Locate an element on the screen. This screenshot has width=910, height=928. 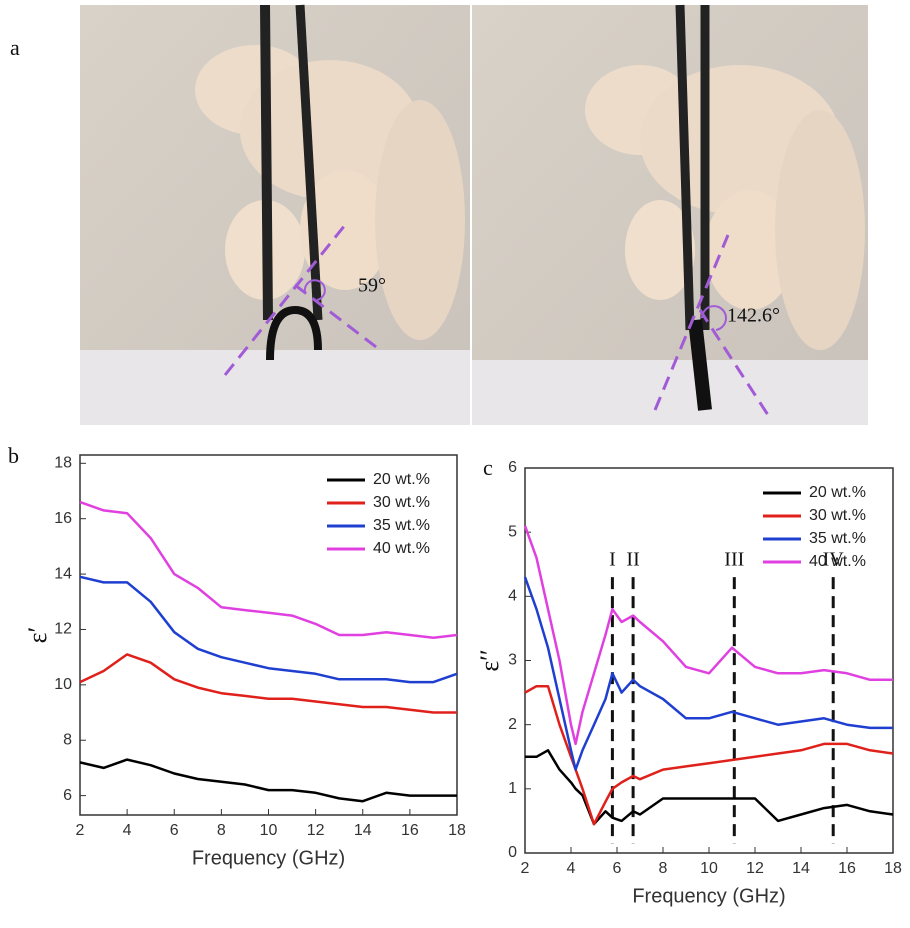
annotation-label: IV is located at coordinates (834, 560).